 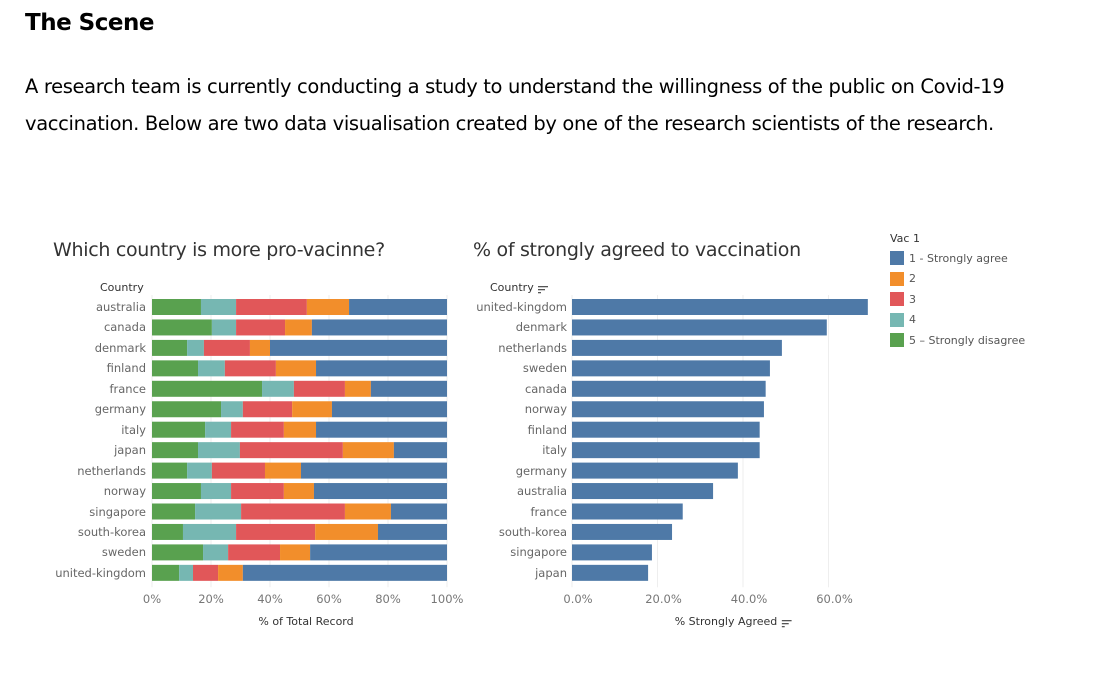 What do you see at coordinates (957, 299) in the screenshot?
I see `legend-item: 3` at bounding box center [957, 299].